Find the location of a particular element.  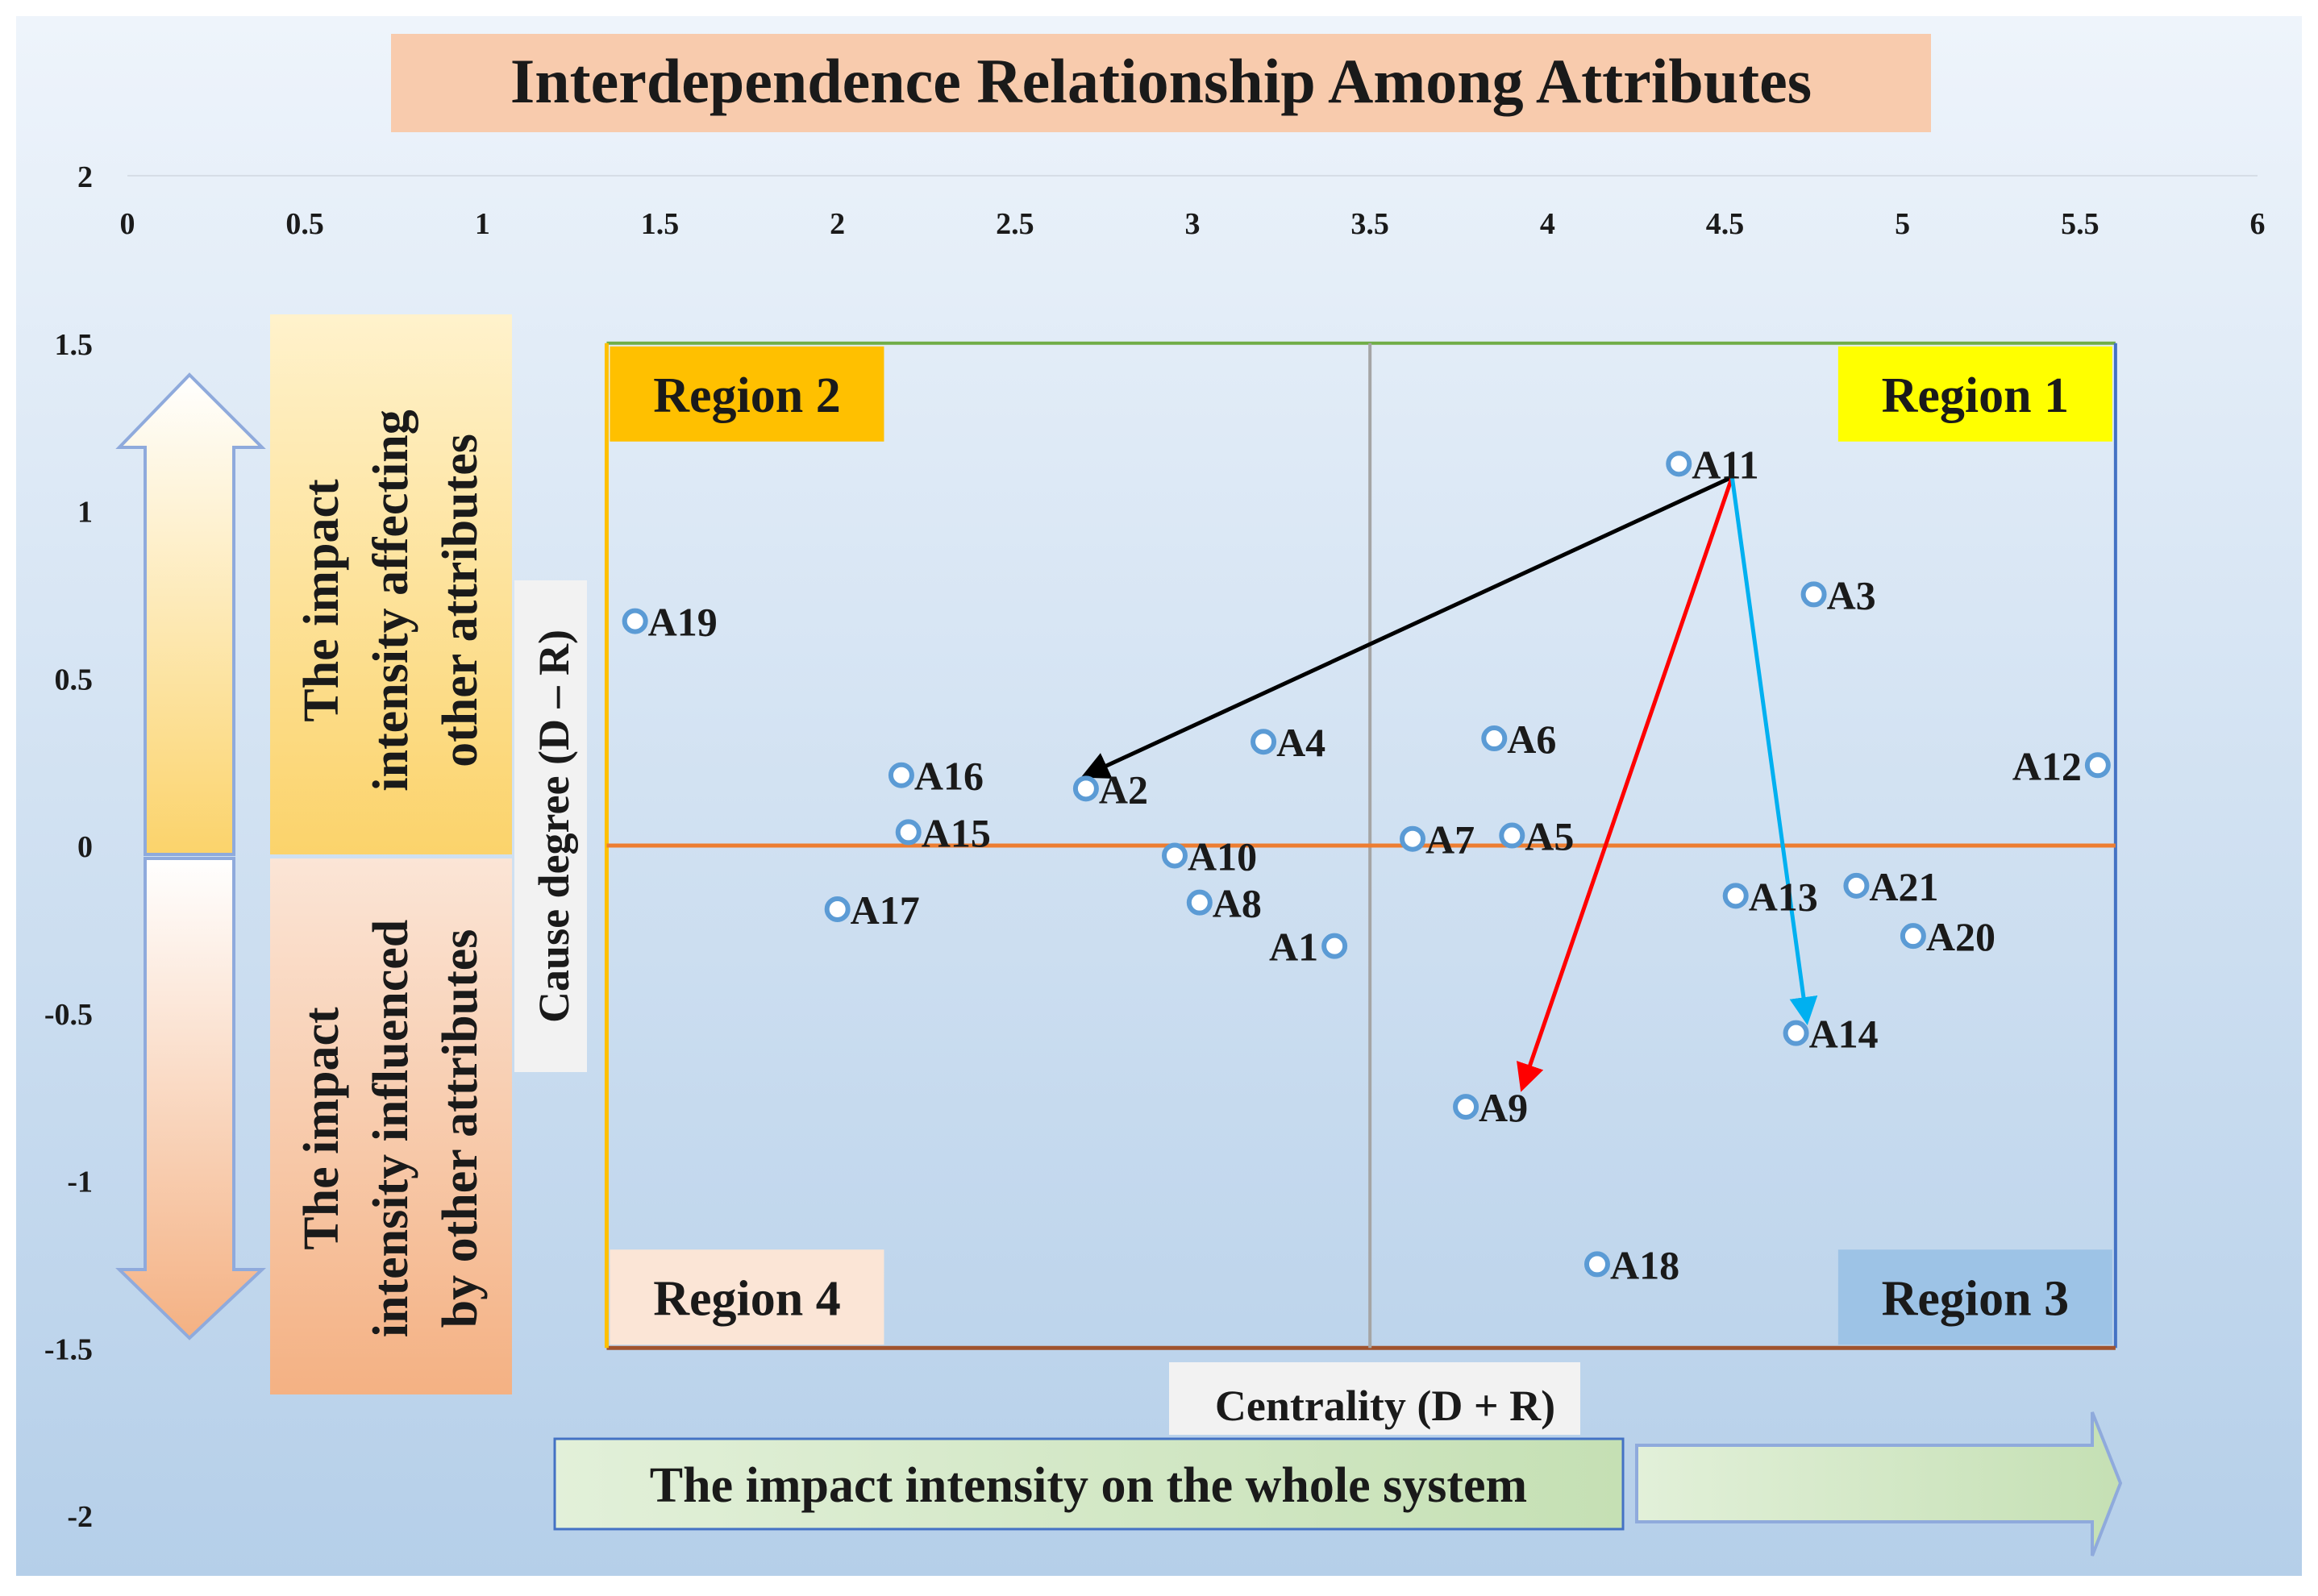

title-box is located at coordinates (1161, 83).